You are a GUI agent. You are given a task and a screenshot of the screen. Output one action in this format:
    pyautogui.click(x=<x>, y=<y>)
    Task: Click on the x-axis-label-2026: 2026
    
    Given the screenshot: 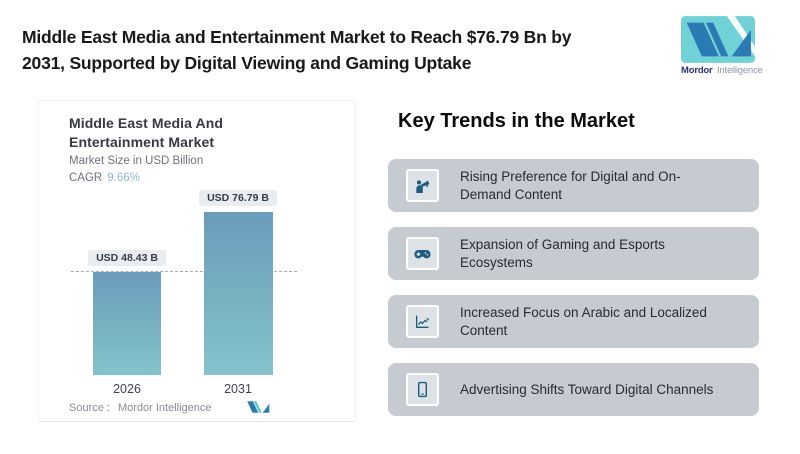 What is the action you would take?
    pyautogui.click(x=127, y=389)
    